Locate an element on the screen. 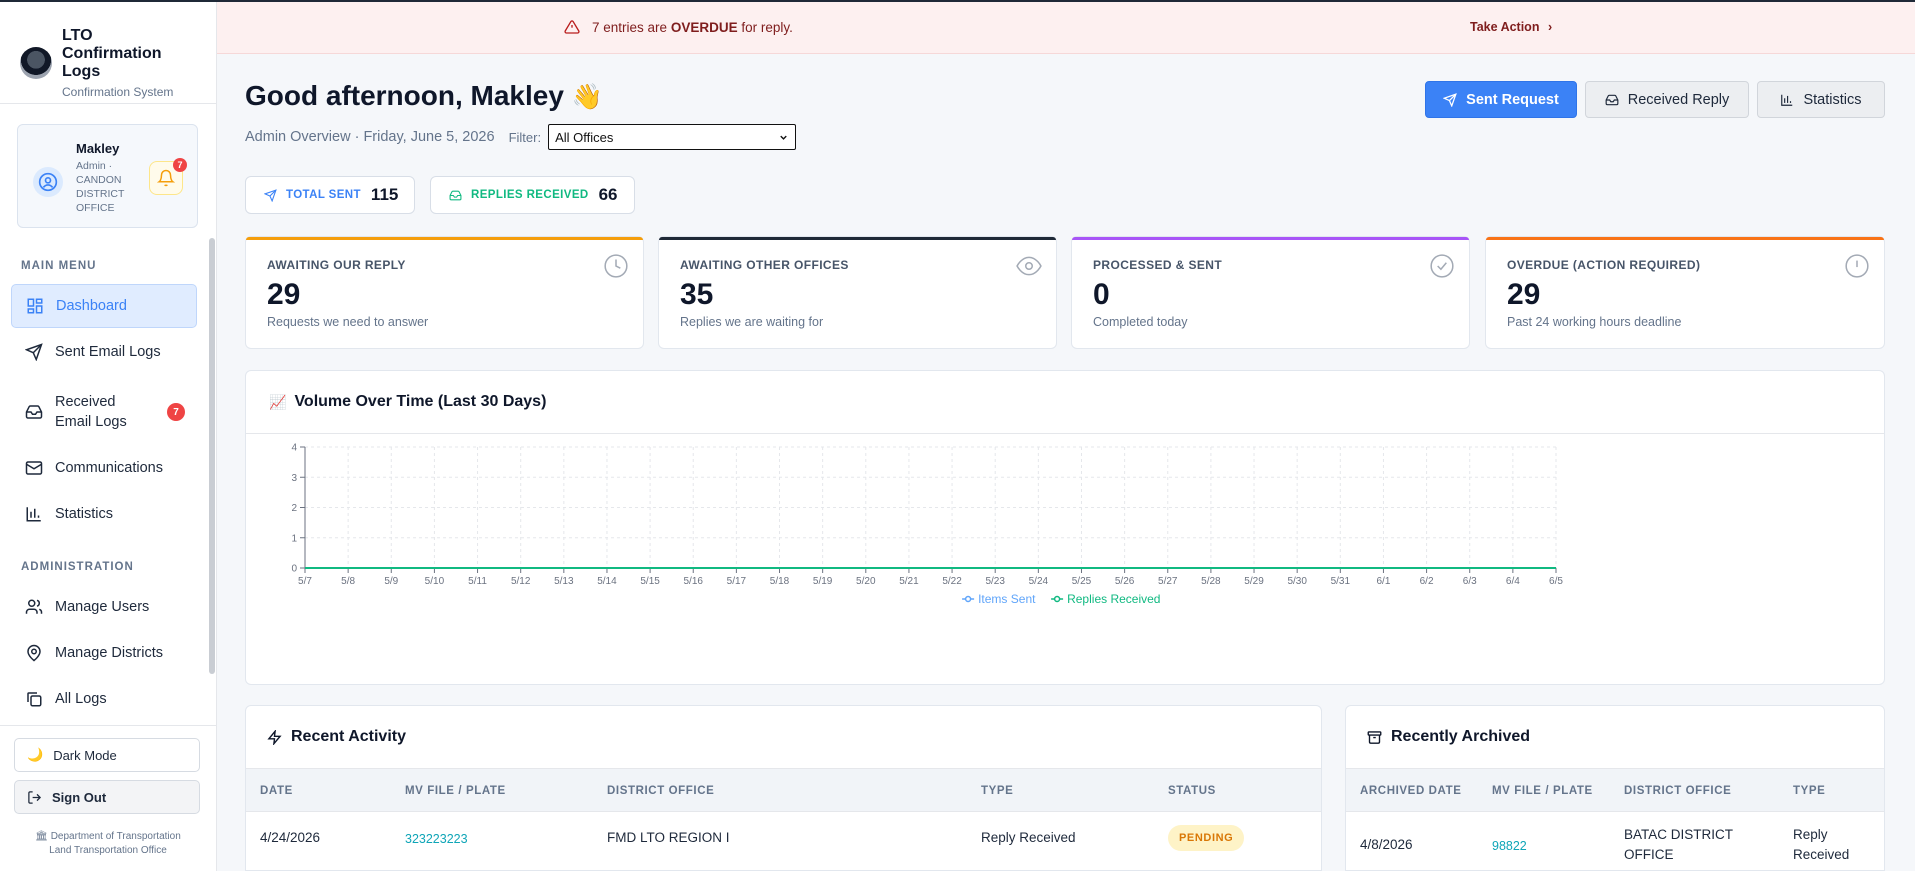  received-reply-button: Received Reply is located at coordinates (1667, 99).